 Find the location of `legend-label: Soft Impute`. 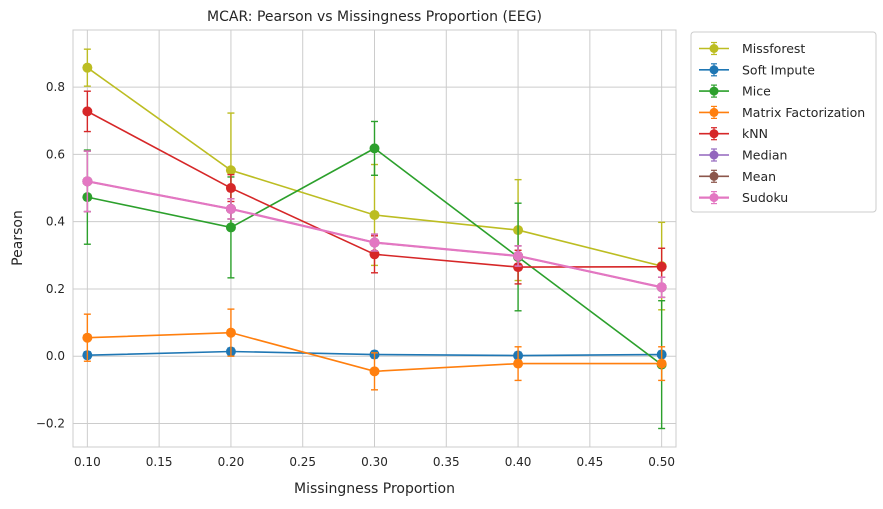

legend-label: Soft Impute is located at coordinates (778, 69).